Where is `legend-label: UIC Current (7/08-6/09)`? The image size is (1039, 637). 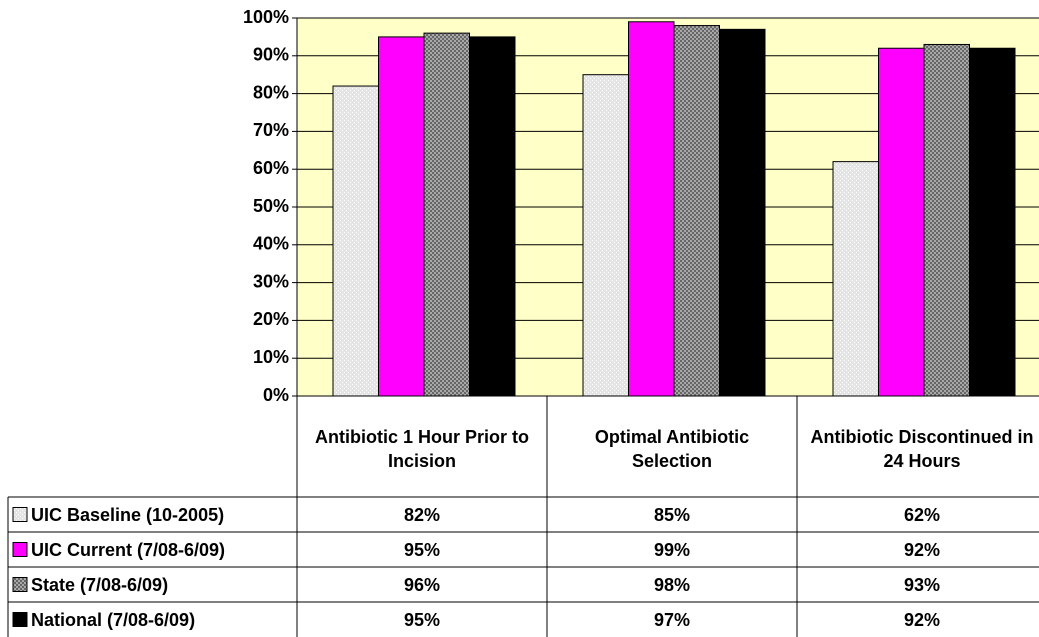 legend-label: UIC Current (7/08-6/09) is located at coordinates (128, 549).